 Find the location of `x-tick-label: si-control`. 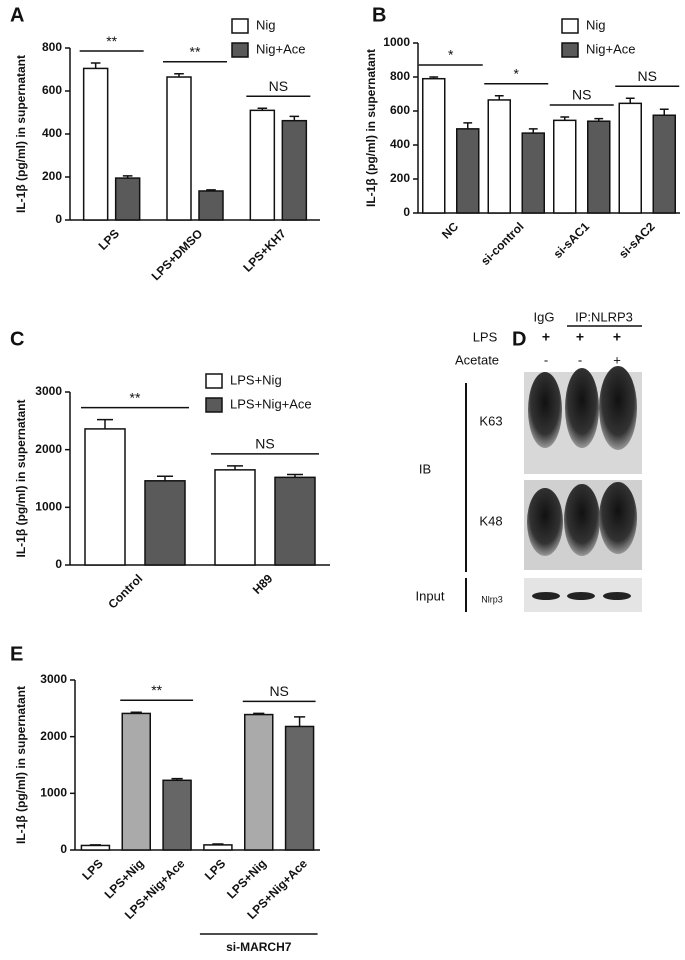

x-tick-label: si-control is located at coordinates (502, 243).